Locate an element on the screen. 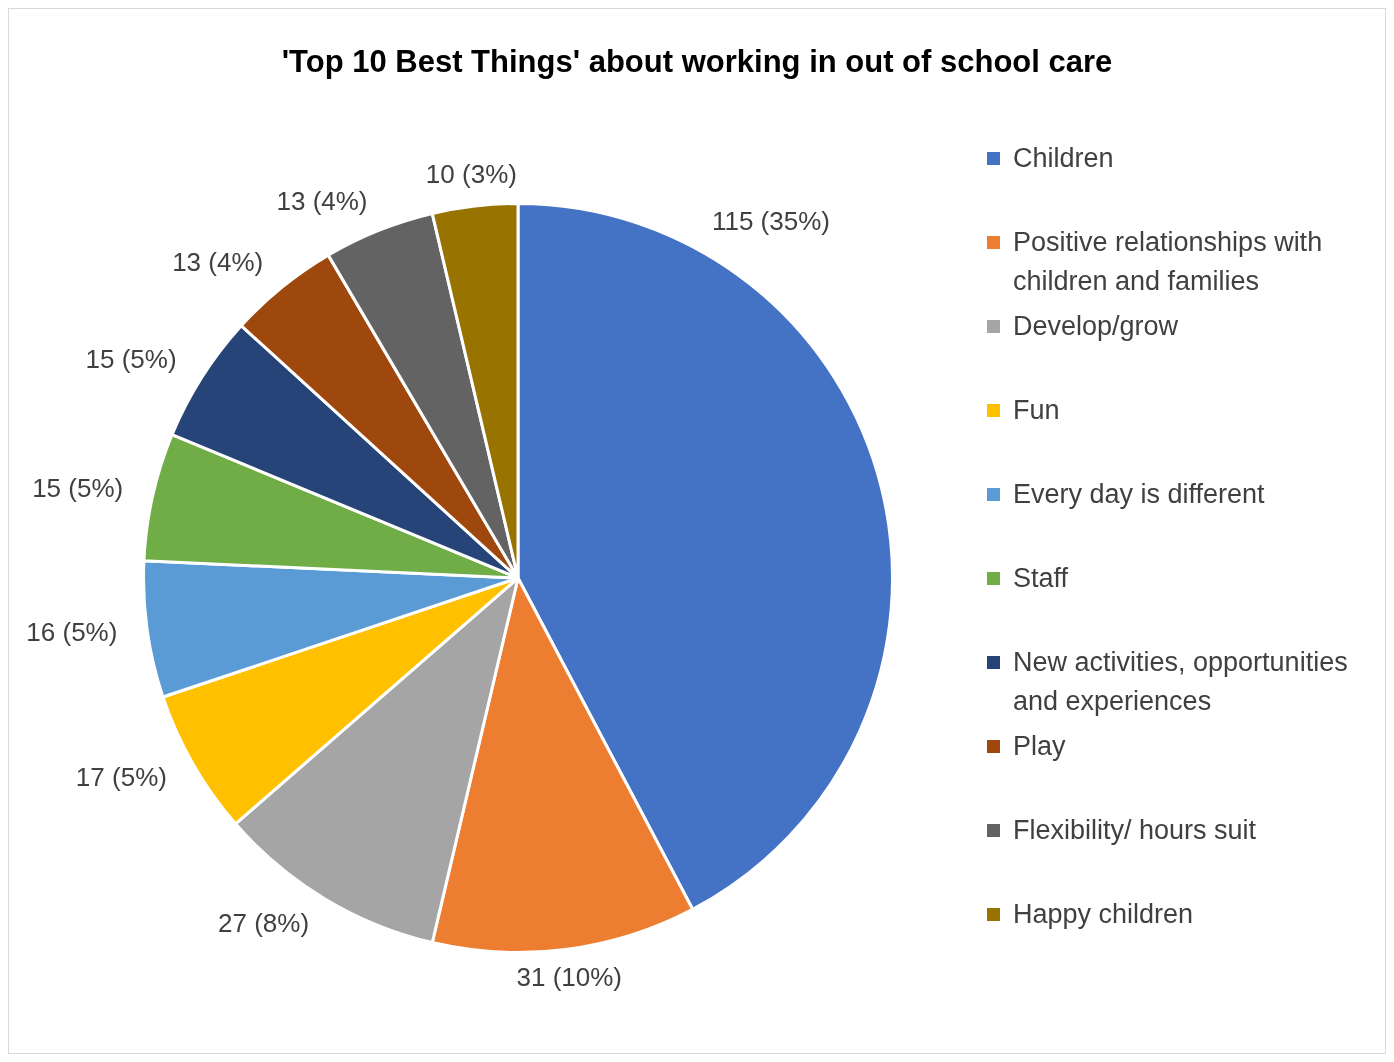 This screenshot has height=1062, width=1394. legend-label: Children is located at coordinates (1063, 158).